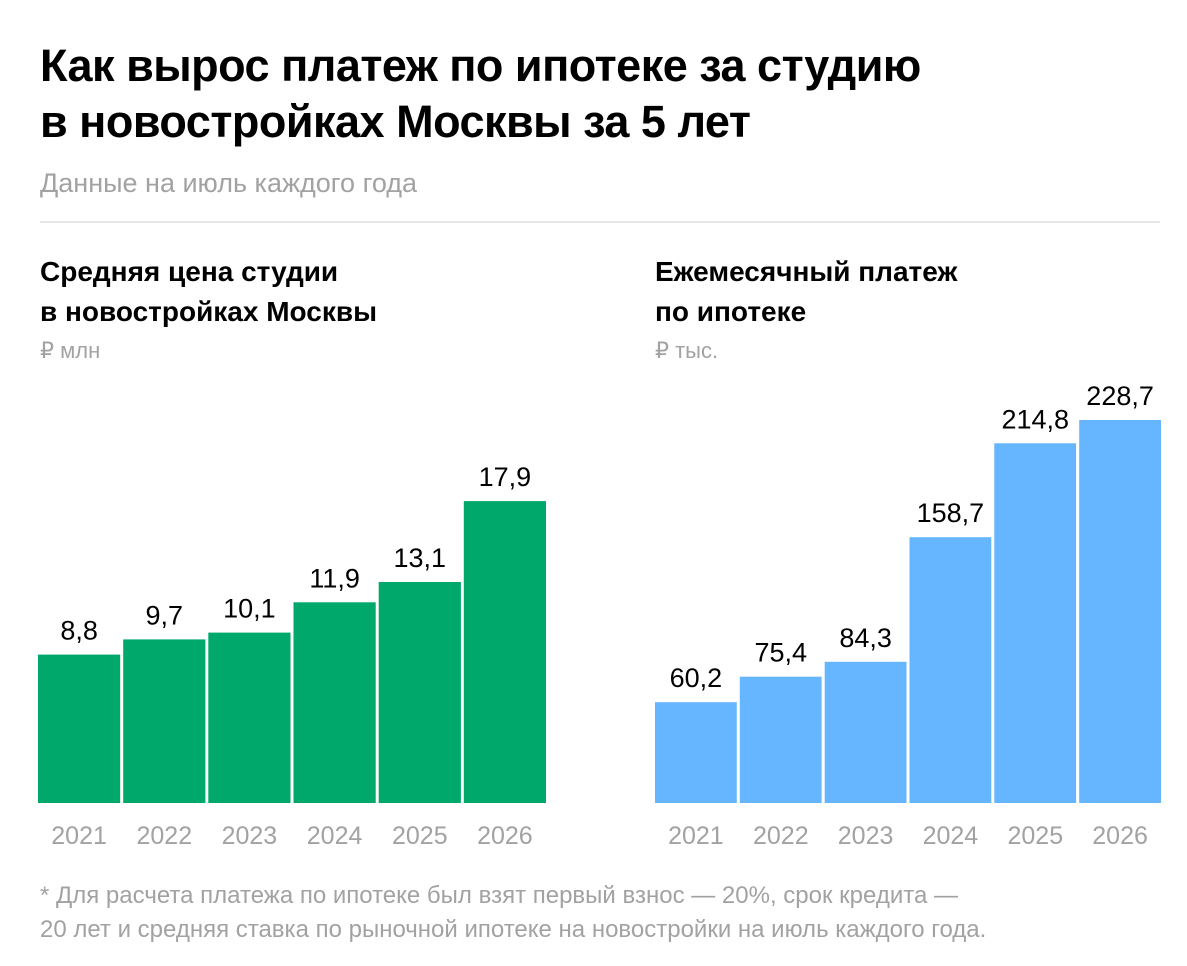  What do you see at coordinates (79, 631) in the screenshot?
I see `left-value-label-2021: 8,8` at bounding box center [79, 631].